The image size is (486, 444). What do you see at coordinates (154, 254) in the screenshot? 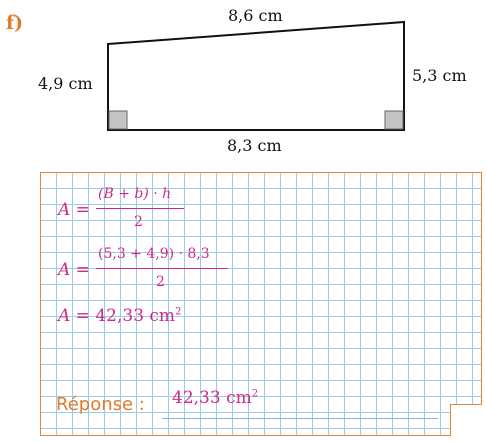
I see `formula-line2-numerator: (5,3 + 4,9) · 8,3` at bounding box center [154, 254].